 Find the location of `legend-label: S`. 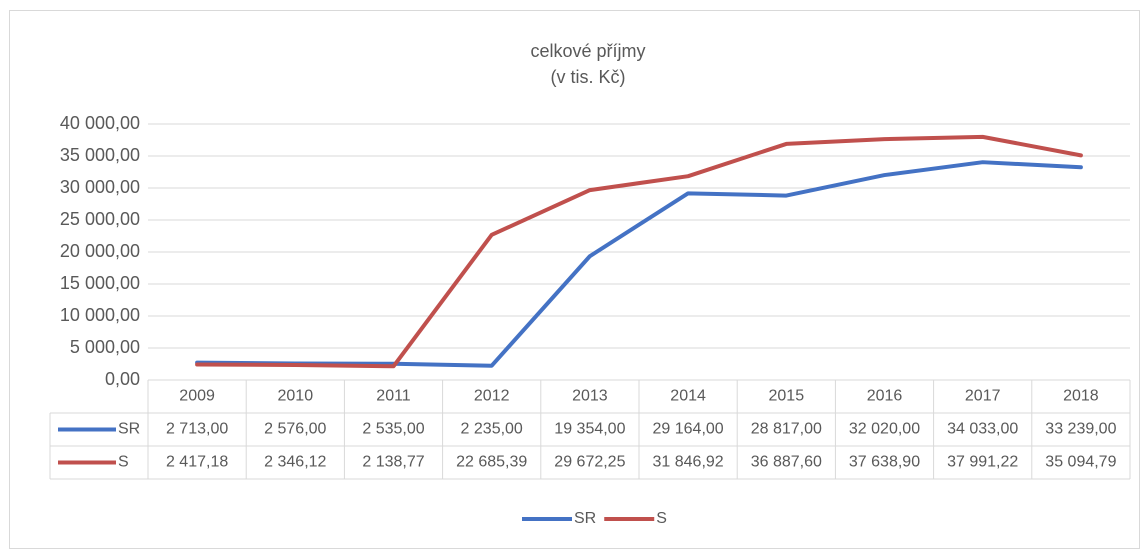

legend-label: S is located at coordinates (661, 518).